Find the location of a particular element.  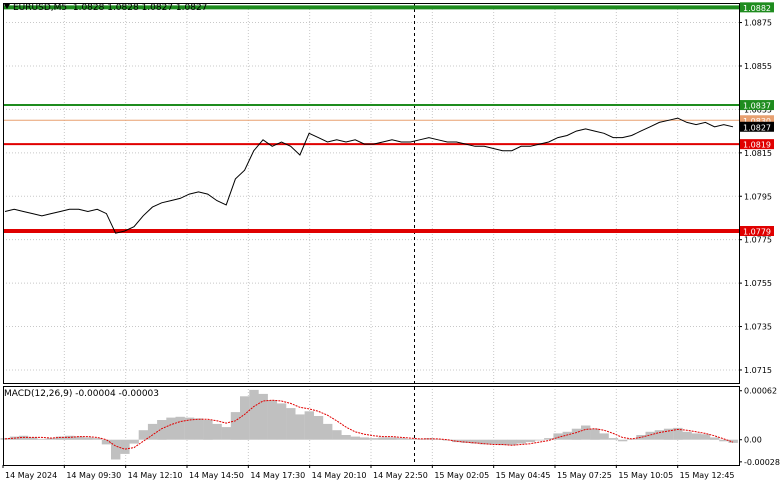

level-label: 1.0779 is located at coordinates (757, 232).